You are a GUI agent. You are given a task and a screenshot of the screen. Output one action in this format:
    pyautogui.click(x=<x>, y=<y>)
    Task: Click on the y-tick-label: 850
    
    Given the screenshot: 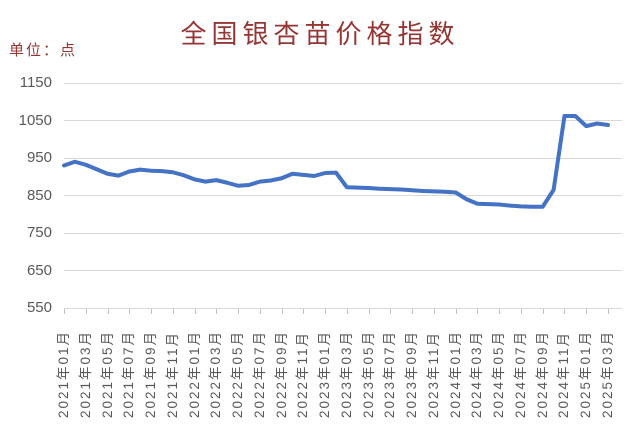 What is the action you would take?
    pyautogui.click(x=39, y=195)
    